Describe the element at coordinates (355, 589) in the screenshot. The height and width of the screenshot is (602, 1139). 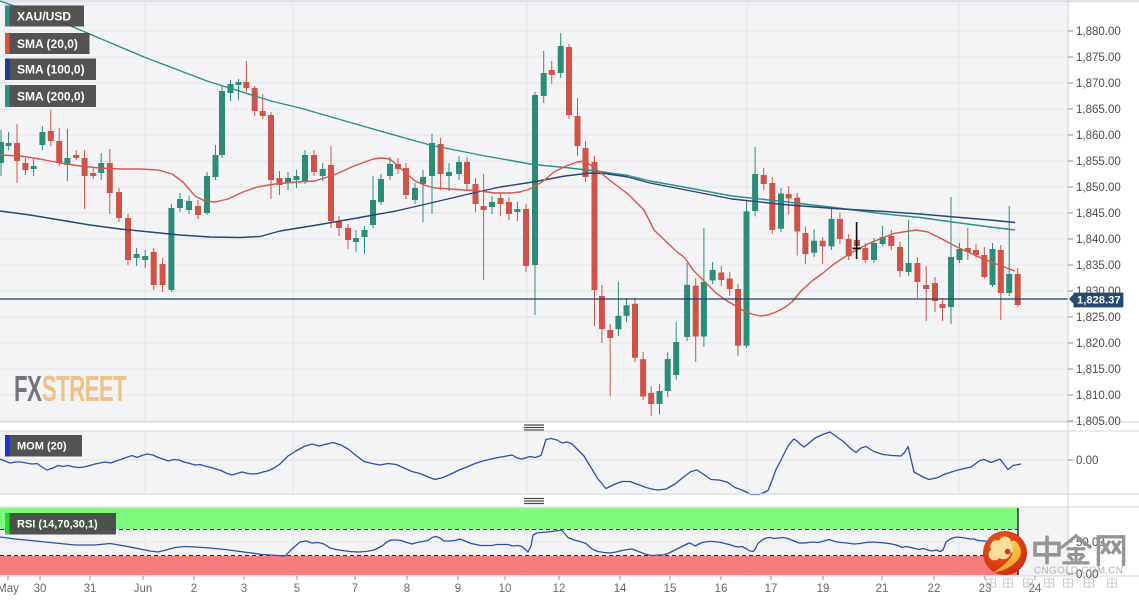
I see `svg-text: 7` at that location.